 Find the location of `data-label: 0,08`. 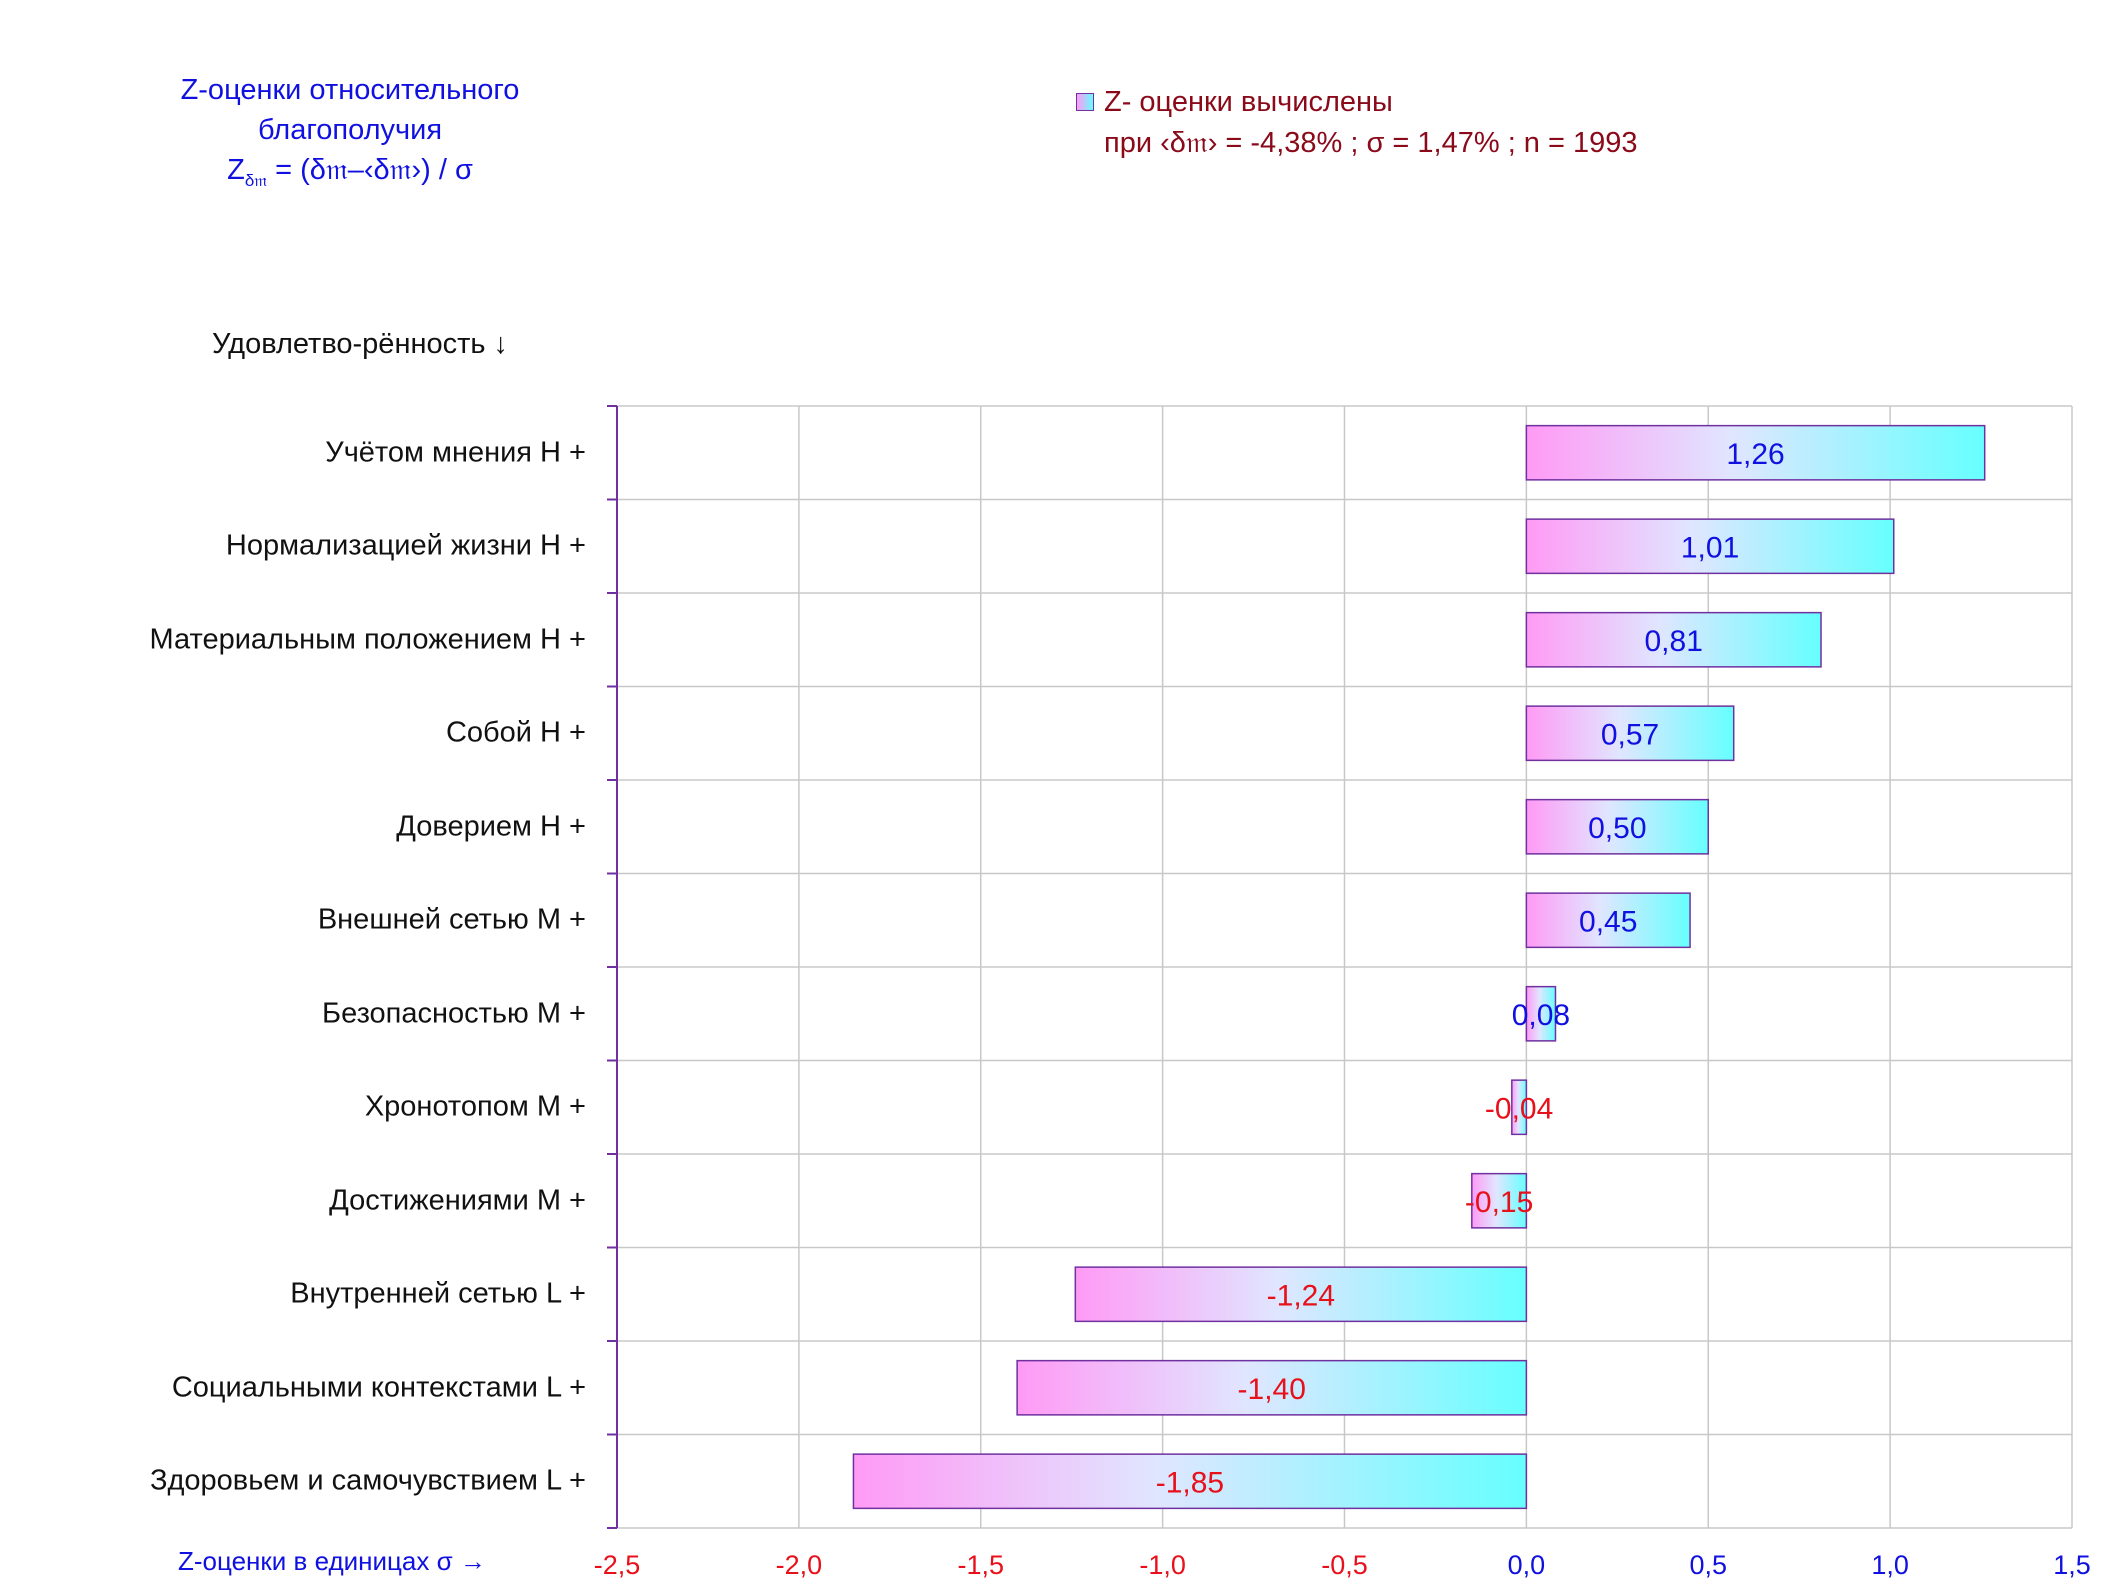

data-label: 0,08 is located at coordinates (1541, 1015).